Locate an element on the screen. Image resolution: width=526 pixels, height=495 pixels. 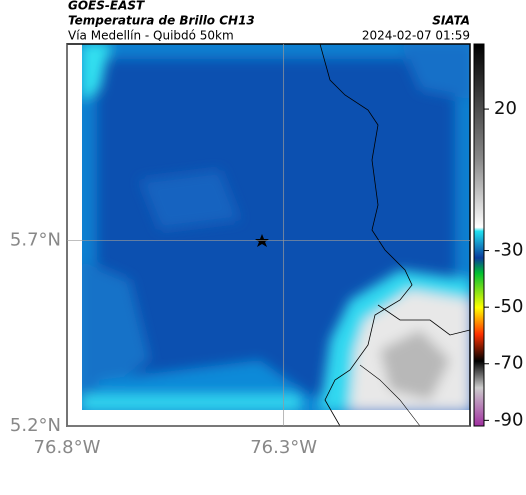
product: Temperatura de Brillo CH13 is located at coordinates (161, 21).